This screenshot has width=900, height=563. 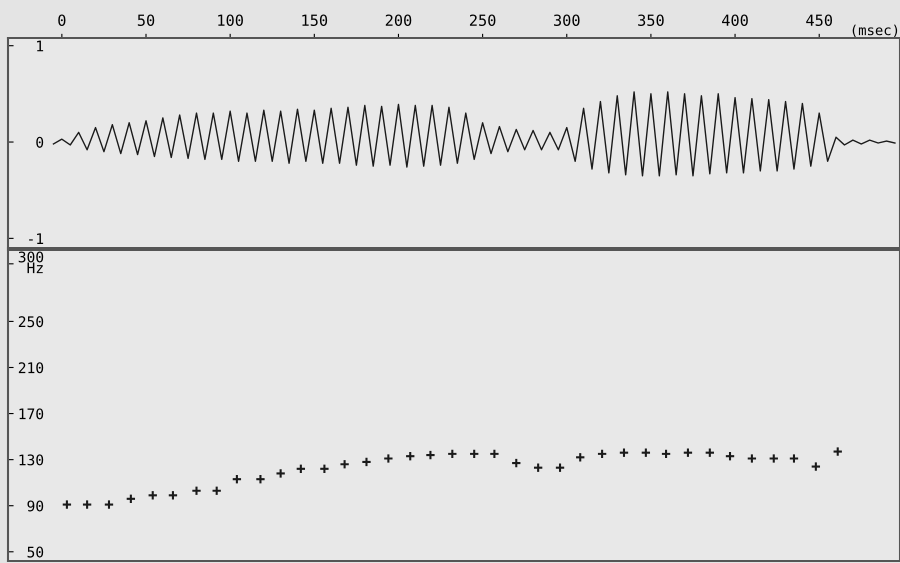 I want to click on y-tick-label: 1, so click(x=40, y=46).